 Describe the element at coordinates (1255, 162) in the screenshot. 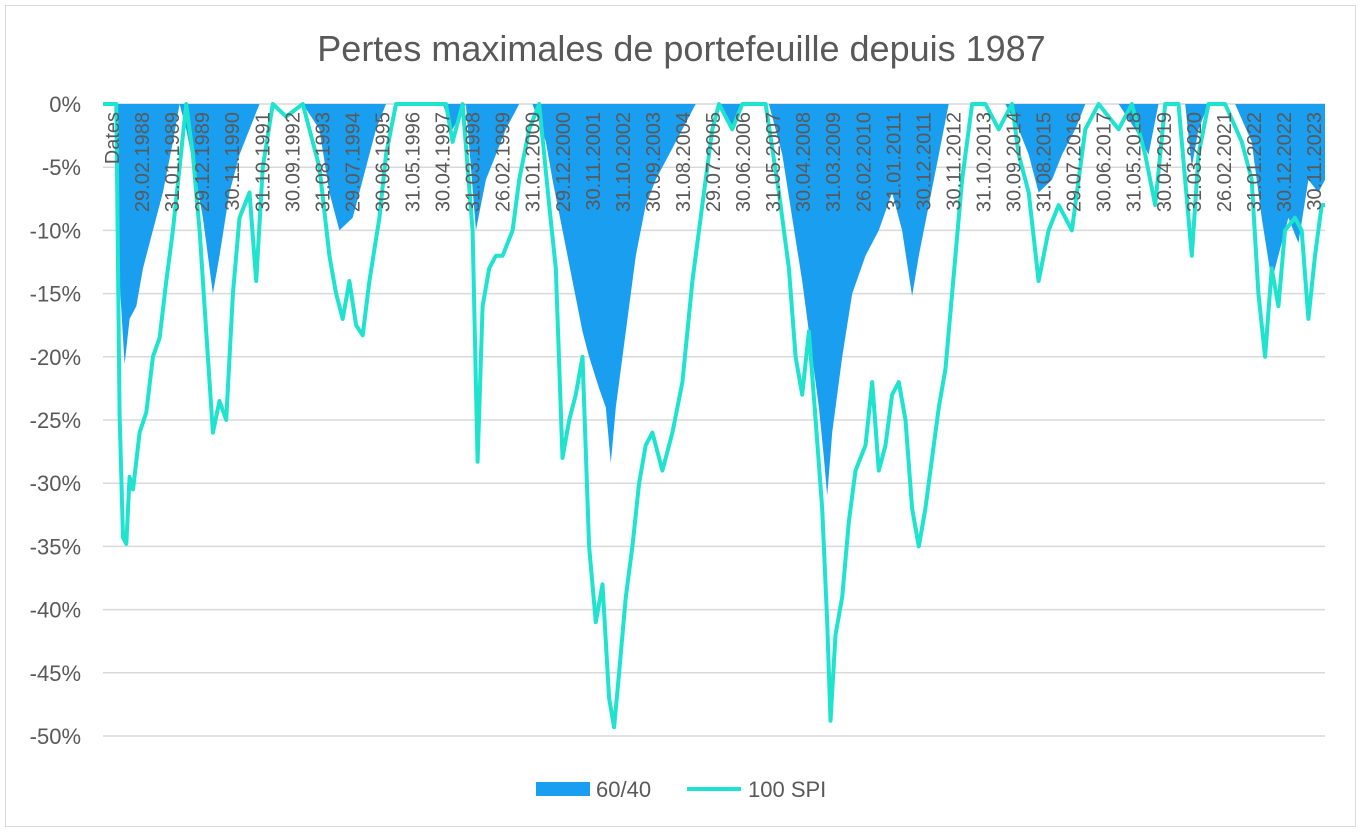

I see `x-tick-label: 31.01.2022` at that location.